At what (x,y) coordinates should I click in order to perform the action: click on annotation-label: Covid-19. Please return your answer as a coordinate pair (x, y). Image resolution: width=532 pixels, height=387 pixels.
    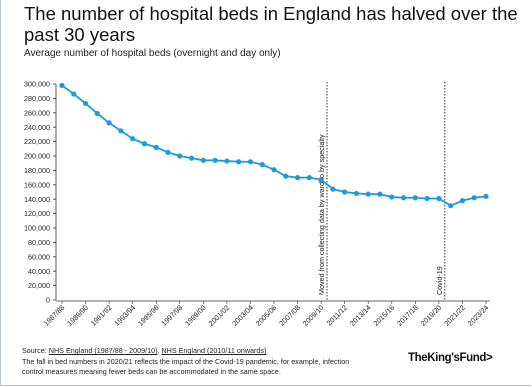
    Looking at the image, I should click on (439, 280).